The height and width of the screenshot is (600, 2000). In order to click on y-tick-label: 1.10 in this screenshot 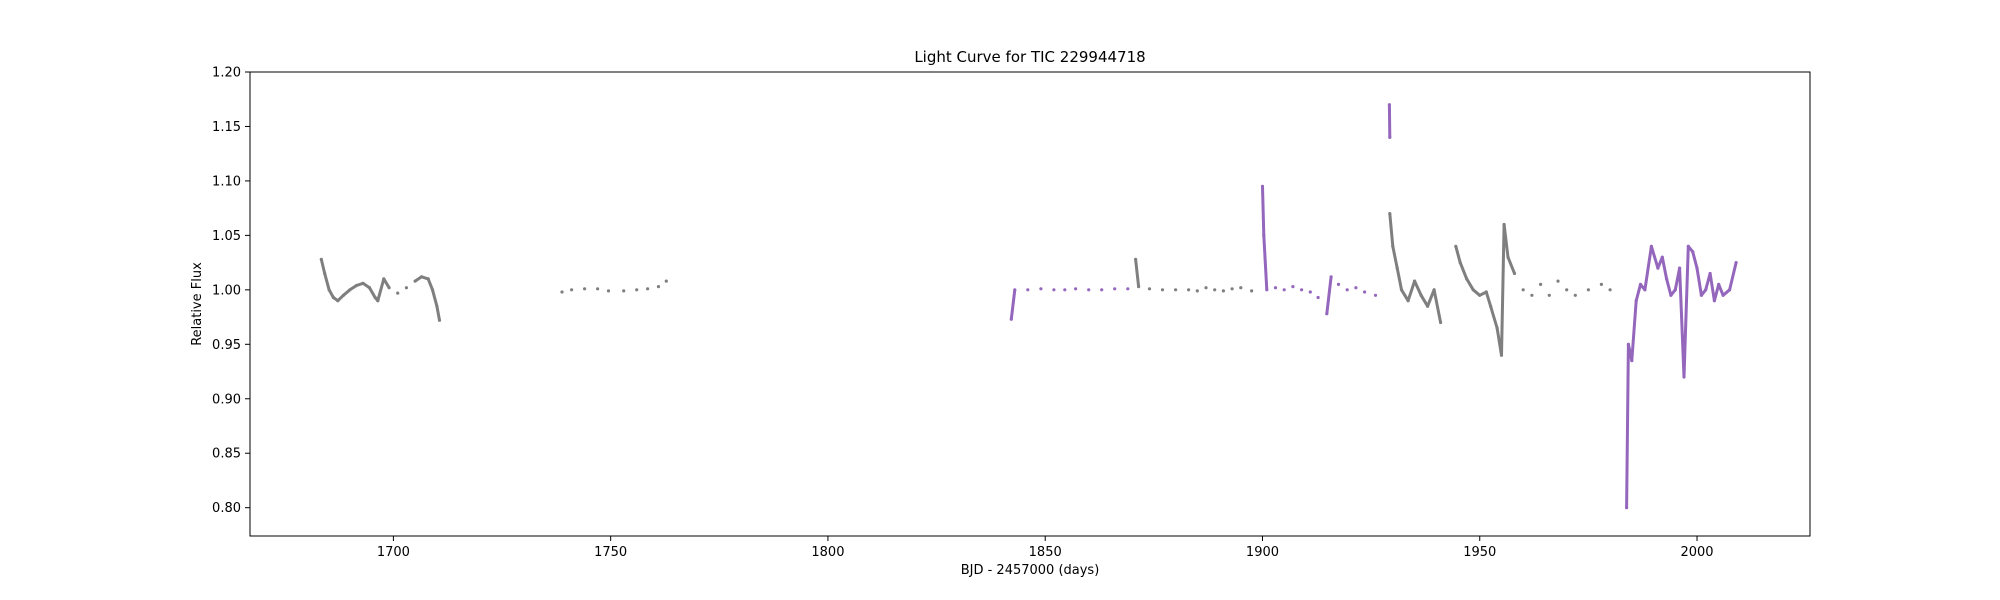, I will do `click(226, 181)`.